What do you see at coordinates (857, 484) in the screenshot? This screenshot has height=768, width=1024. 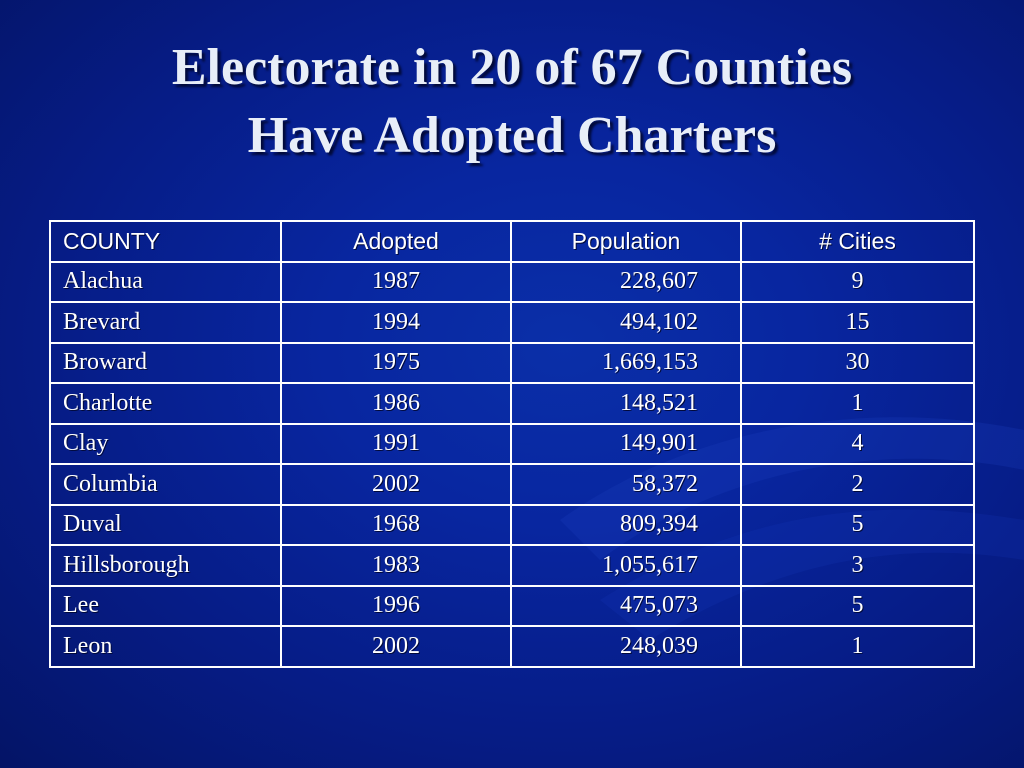 I see `cell-cities: 2` at bounding box center [857, 484].